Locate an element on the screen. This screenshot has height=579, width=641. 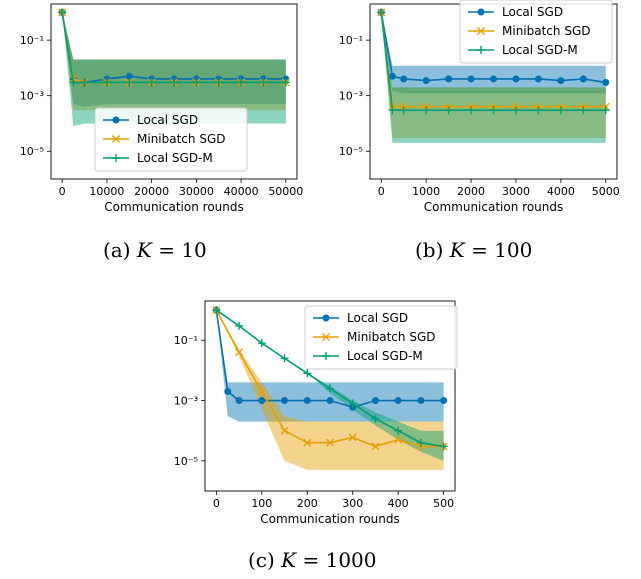
legend-label-1: Minibatch SGD is located at coordinates (391, 337).